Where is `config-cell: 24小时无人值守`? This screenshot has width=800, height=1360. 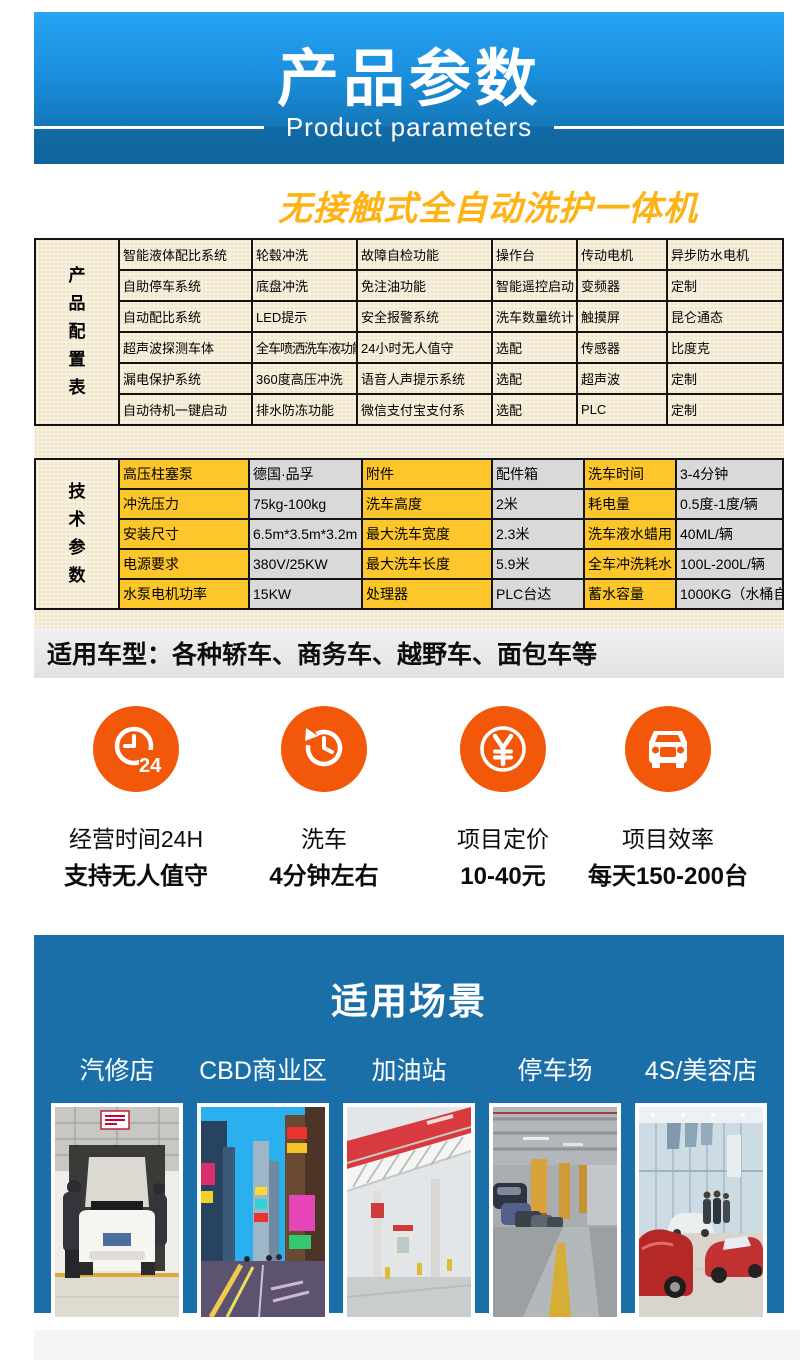 config-cell: 24小时无人值守 is located at coordinates (424, 347).